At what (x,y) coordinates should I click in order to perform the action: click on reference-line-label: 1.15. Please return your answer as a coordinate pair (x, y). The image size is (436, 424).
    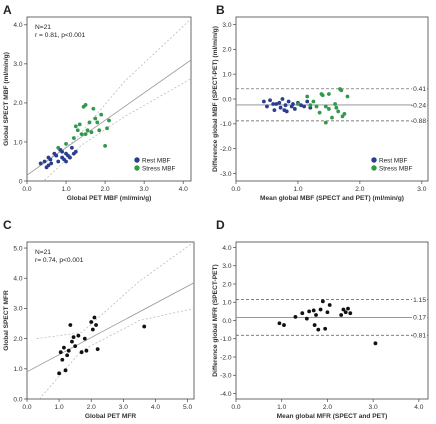
    Looking at the image, I should click on (419, 300).